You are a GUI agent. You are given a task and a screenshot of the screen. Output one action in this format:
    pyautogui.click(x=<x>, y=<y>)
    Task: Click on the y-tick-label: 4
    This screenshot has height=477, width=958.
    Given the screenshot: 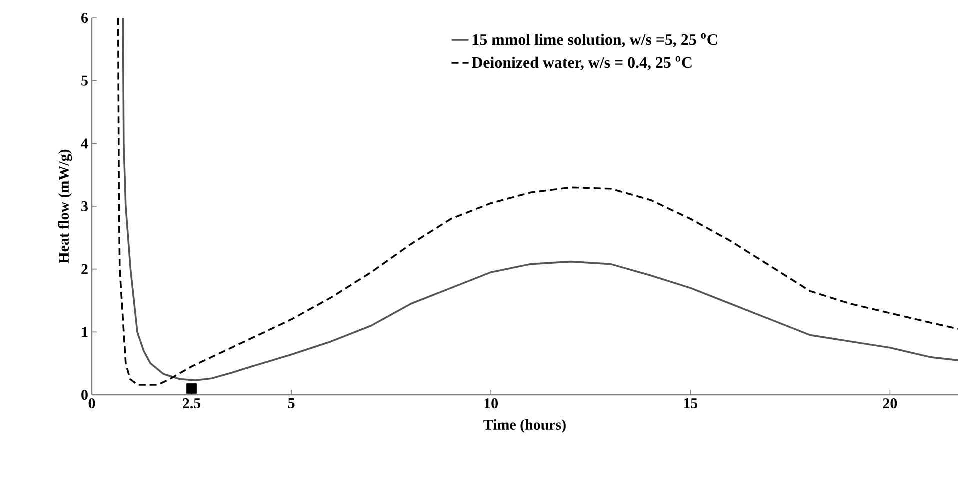 What is the action you would take?
    pyautogui.click(x=84, y=143)
    